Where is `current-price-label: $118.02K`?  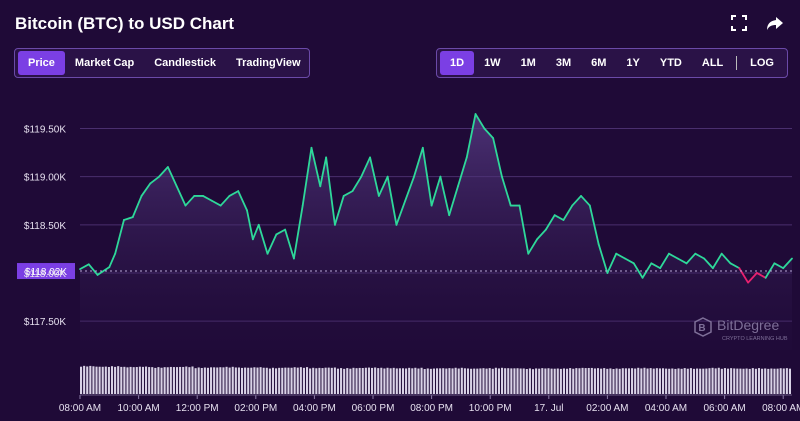
current-price-label: $118.02K is located at coordinates (46, 272).